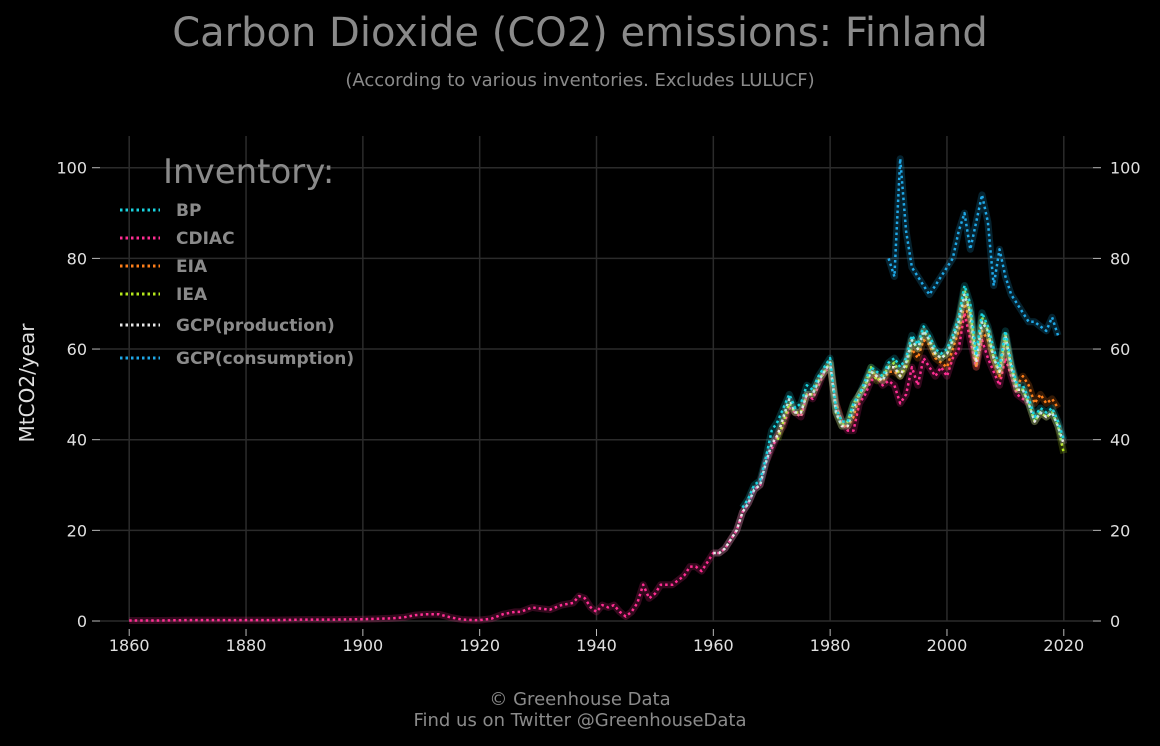  I want to click on series-line-gcp-production, so click(889, 424).